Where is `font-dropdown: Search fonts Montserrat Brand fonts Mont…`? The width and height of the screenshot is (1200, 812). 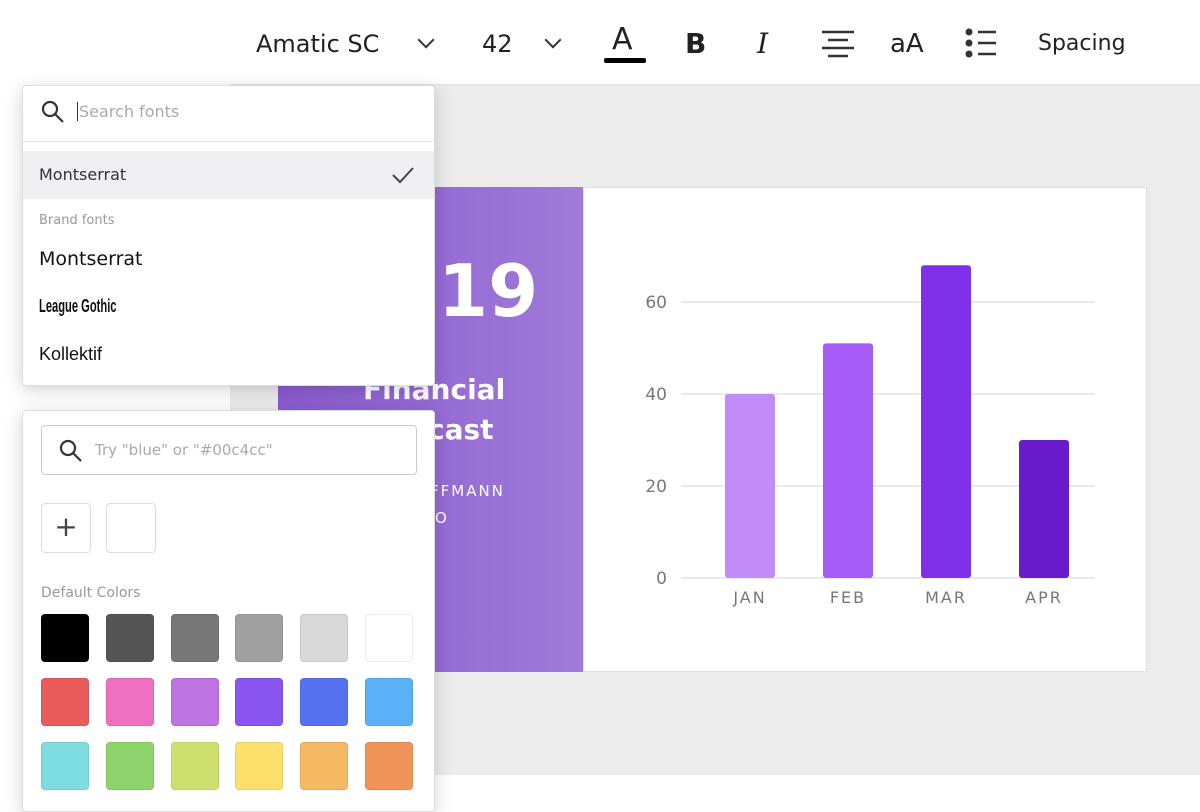
font-dropdown: Search fonts Montserrat Brand fonts Mont… is located at coordinates (228, 235).